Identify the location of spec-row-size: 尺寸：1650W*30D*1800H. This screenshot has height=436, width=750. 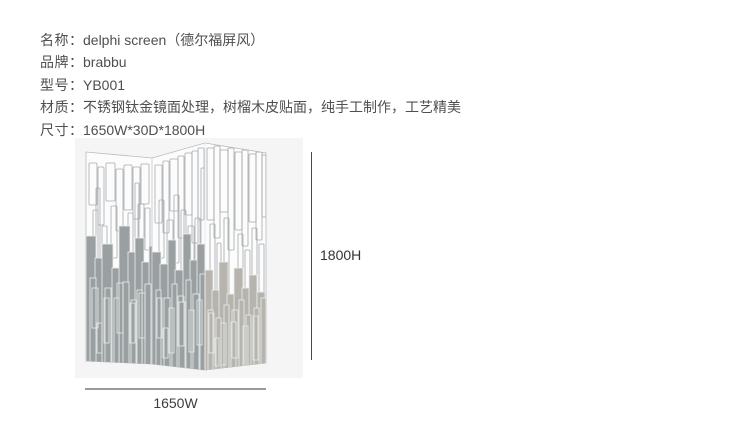
(320, 130).